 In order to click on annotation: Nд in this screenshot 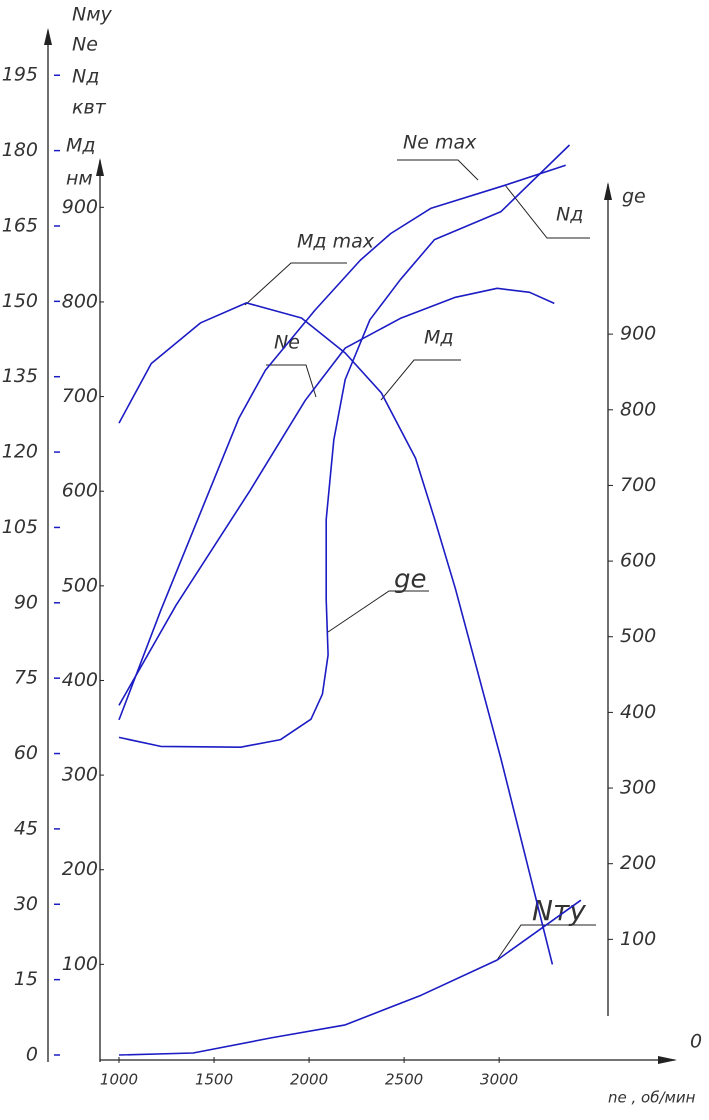, I will do `click(569, 215)`.